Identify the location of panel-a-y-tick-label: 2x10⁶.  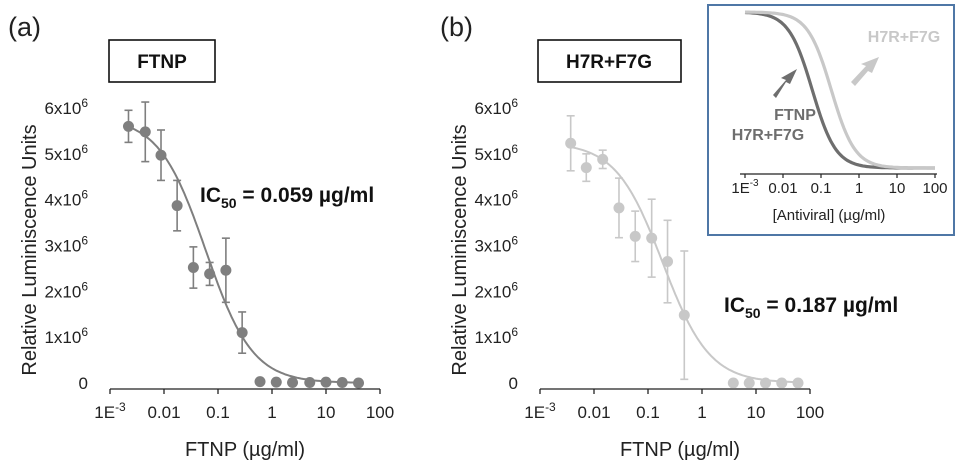
(66, 290).